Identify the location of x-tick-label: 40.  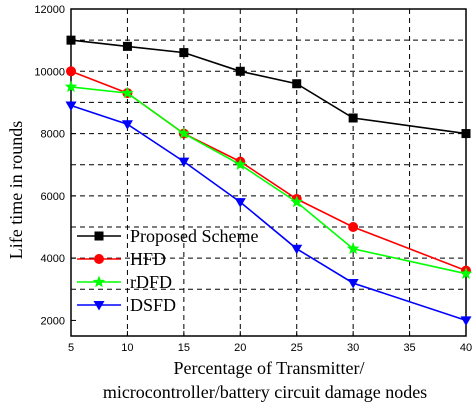
(466, 348).